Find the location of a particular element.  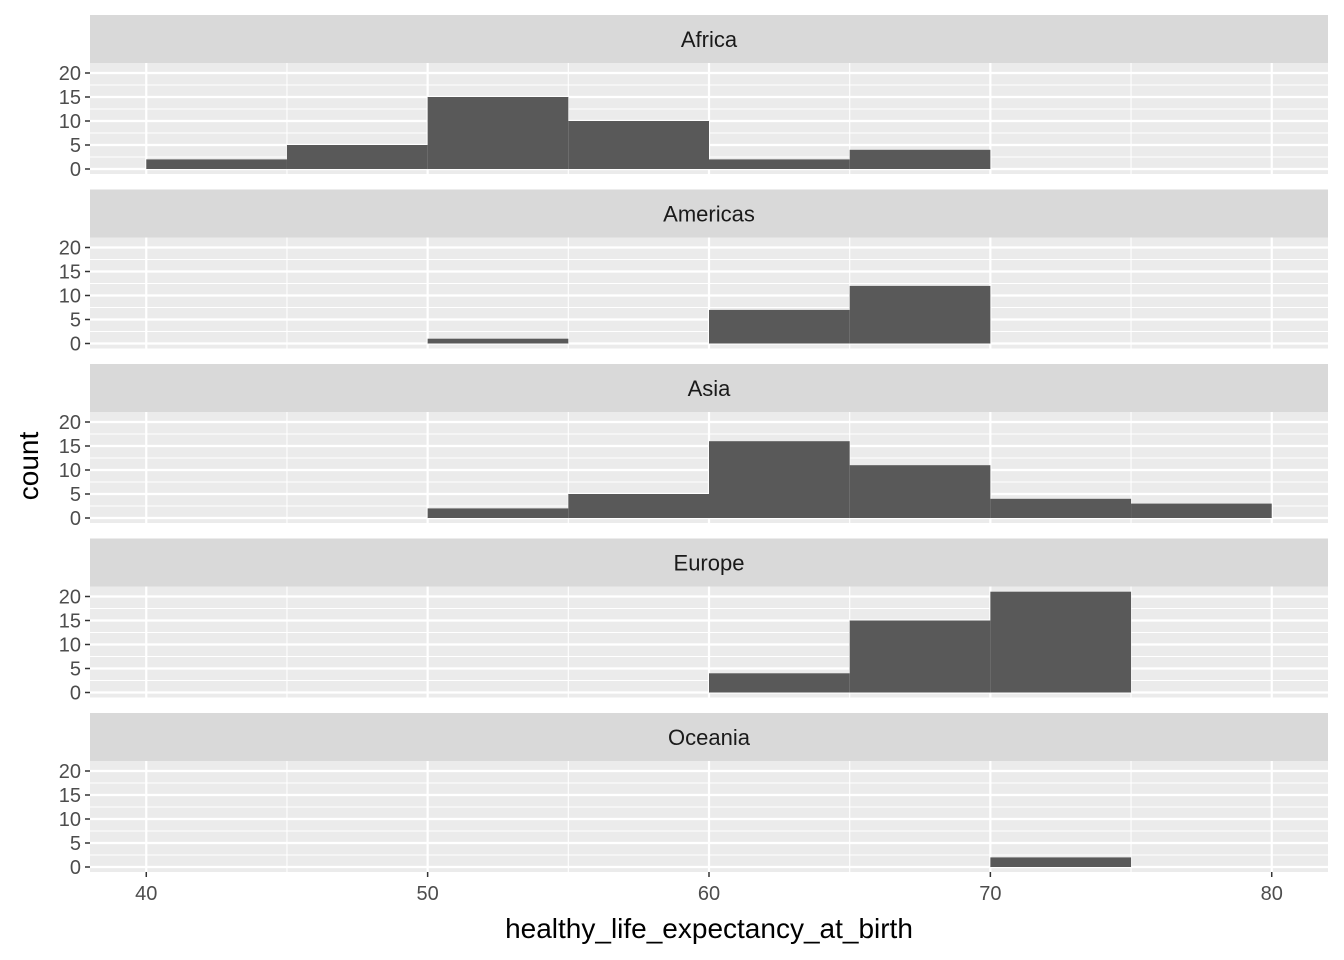

facet-strip-label: Oceania is located at coordinates (709, 737).